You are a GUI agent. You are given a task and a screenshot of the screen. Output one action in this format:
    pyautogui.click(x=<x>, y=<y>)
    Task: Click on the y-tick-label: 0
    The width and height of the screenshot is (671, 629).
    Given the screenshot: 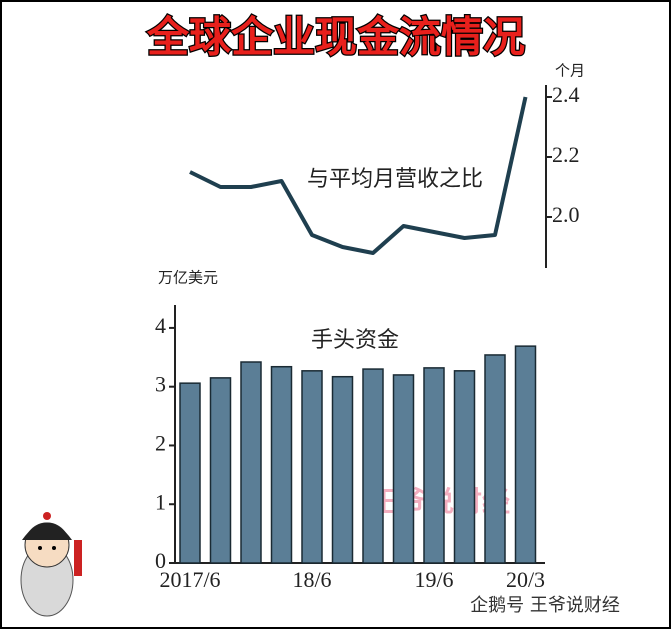 What is the action you would take?
    pyautogui.click(x=160, y=560)
    